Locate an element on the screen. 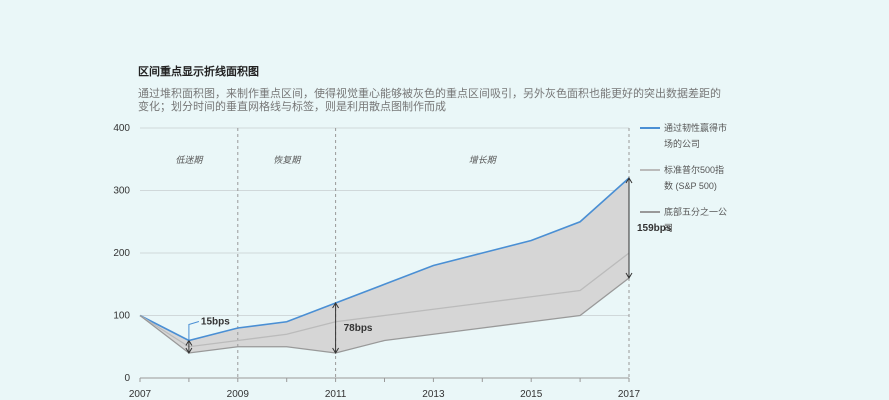 The image size is (889, 400). y-tick-label: 300 is located at coordinates (121, 191).